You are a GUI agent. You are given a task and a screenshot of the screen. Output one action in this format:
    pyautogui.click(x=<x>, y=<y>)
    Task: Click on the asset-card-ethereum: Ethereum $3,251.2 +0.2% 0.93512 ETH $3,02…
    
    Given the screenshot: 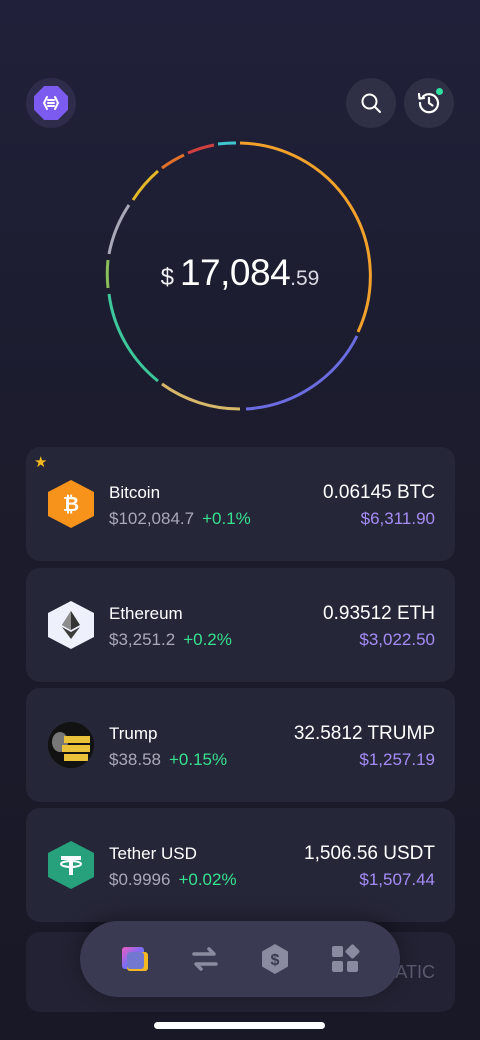 What is the action you would take?
    pyautogui.click(x=240, y=625)
    